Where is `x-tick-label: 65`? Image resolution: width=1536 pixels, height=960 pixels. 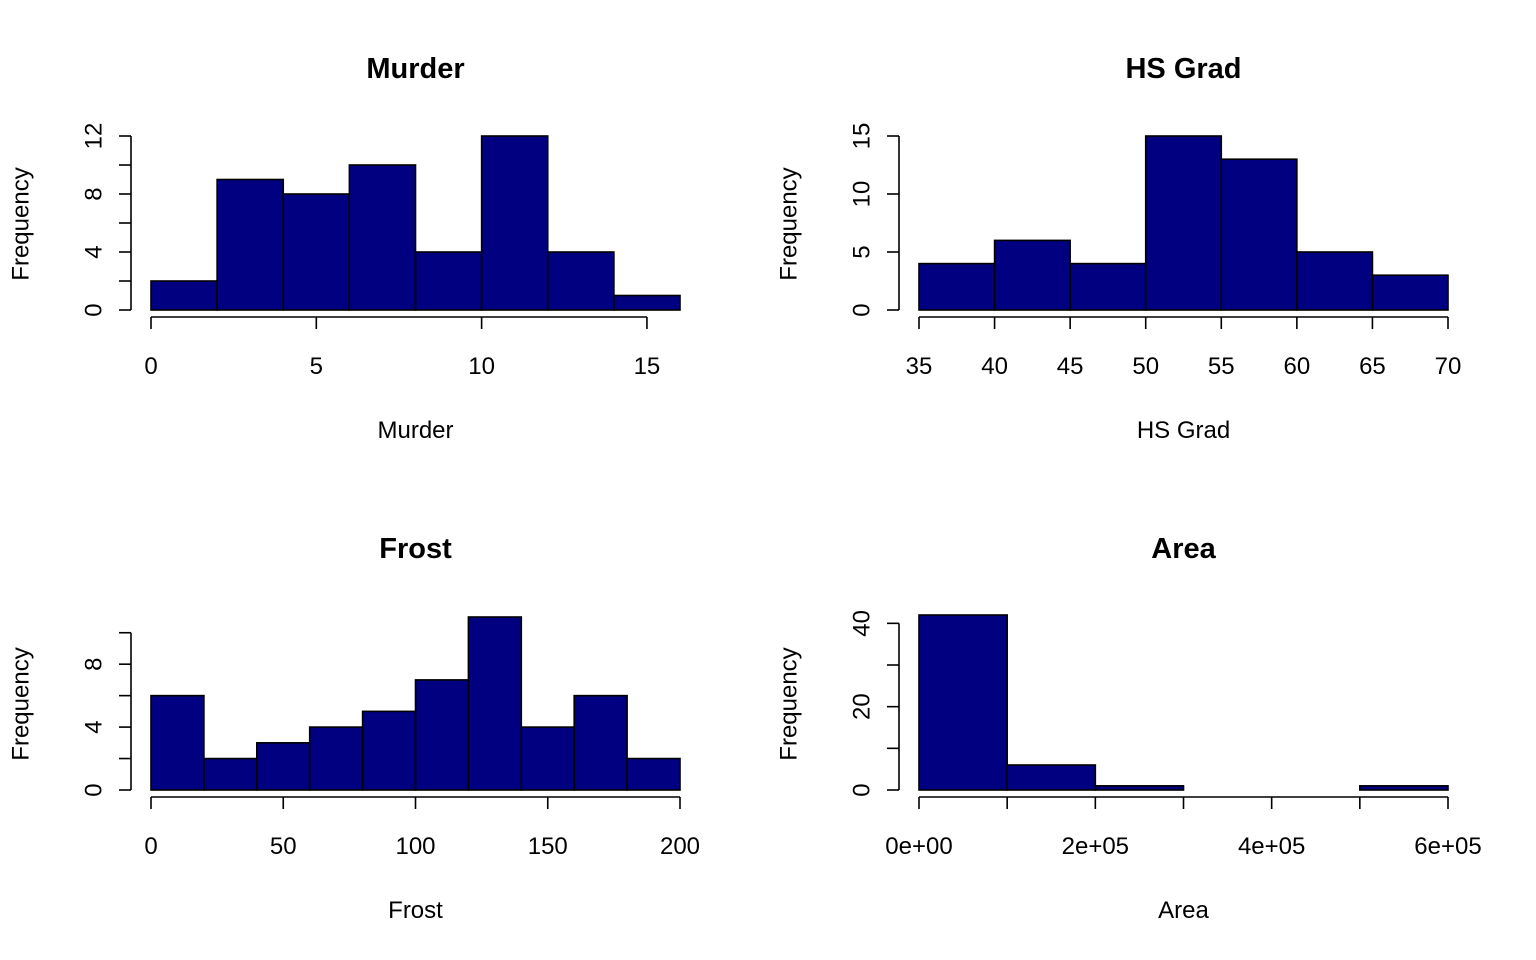
x-tick-label: 65 is located at coordinates (1372, 366).